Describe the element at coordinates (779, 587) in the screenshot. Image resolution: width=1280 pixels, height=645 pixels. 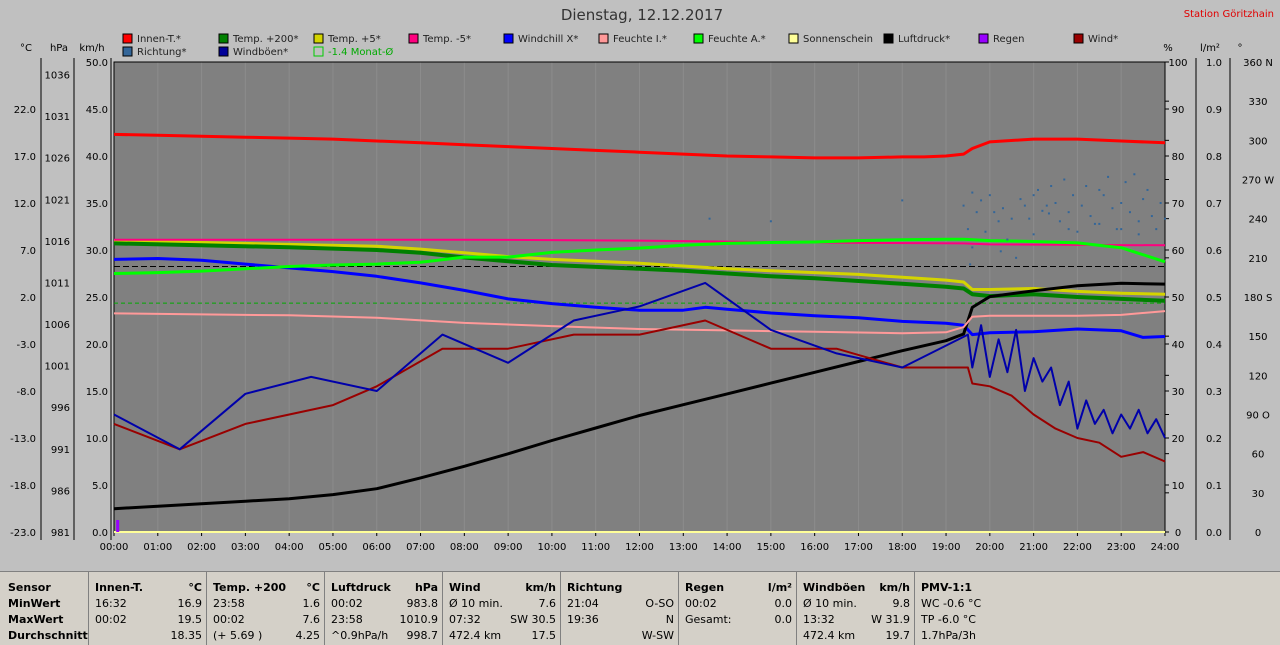
I see `summary-unit: l/m²` at that location.